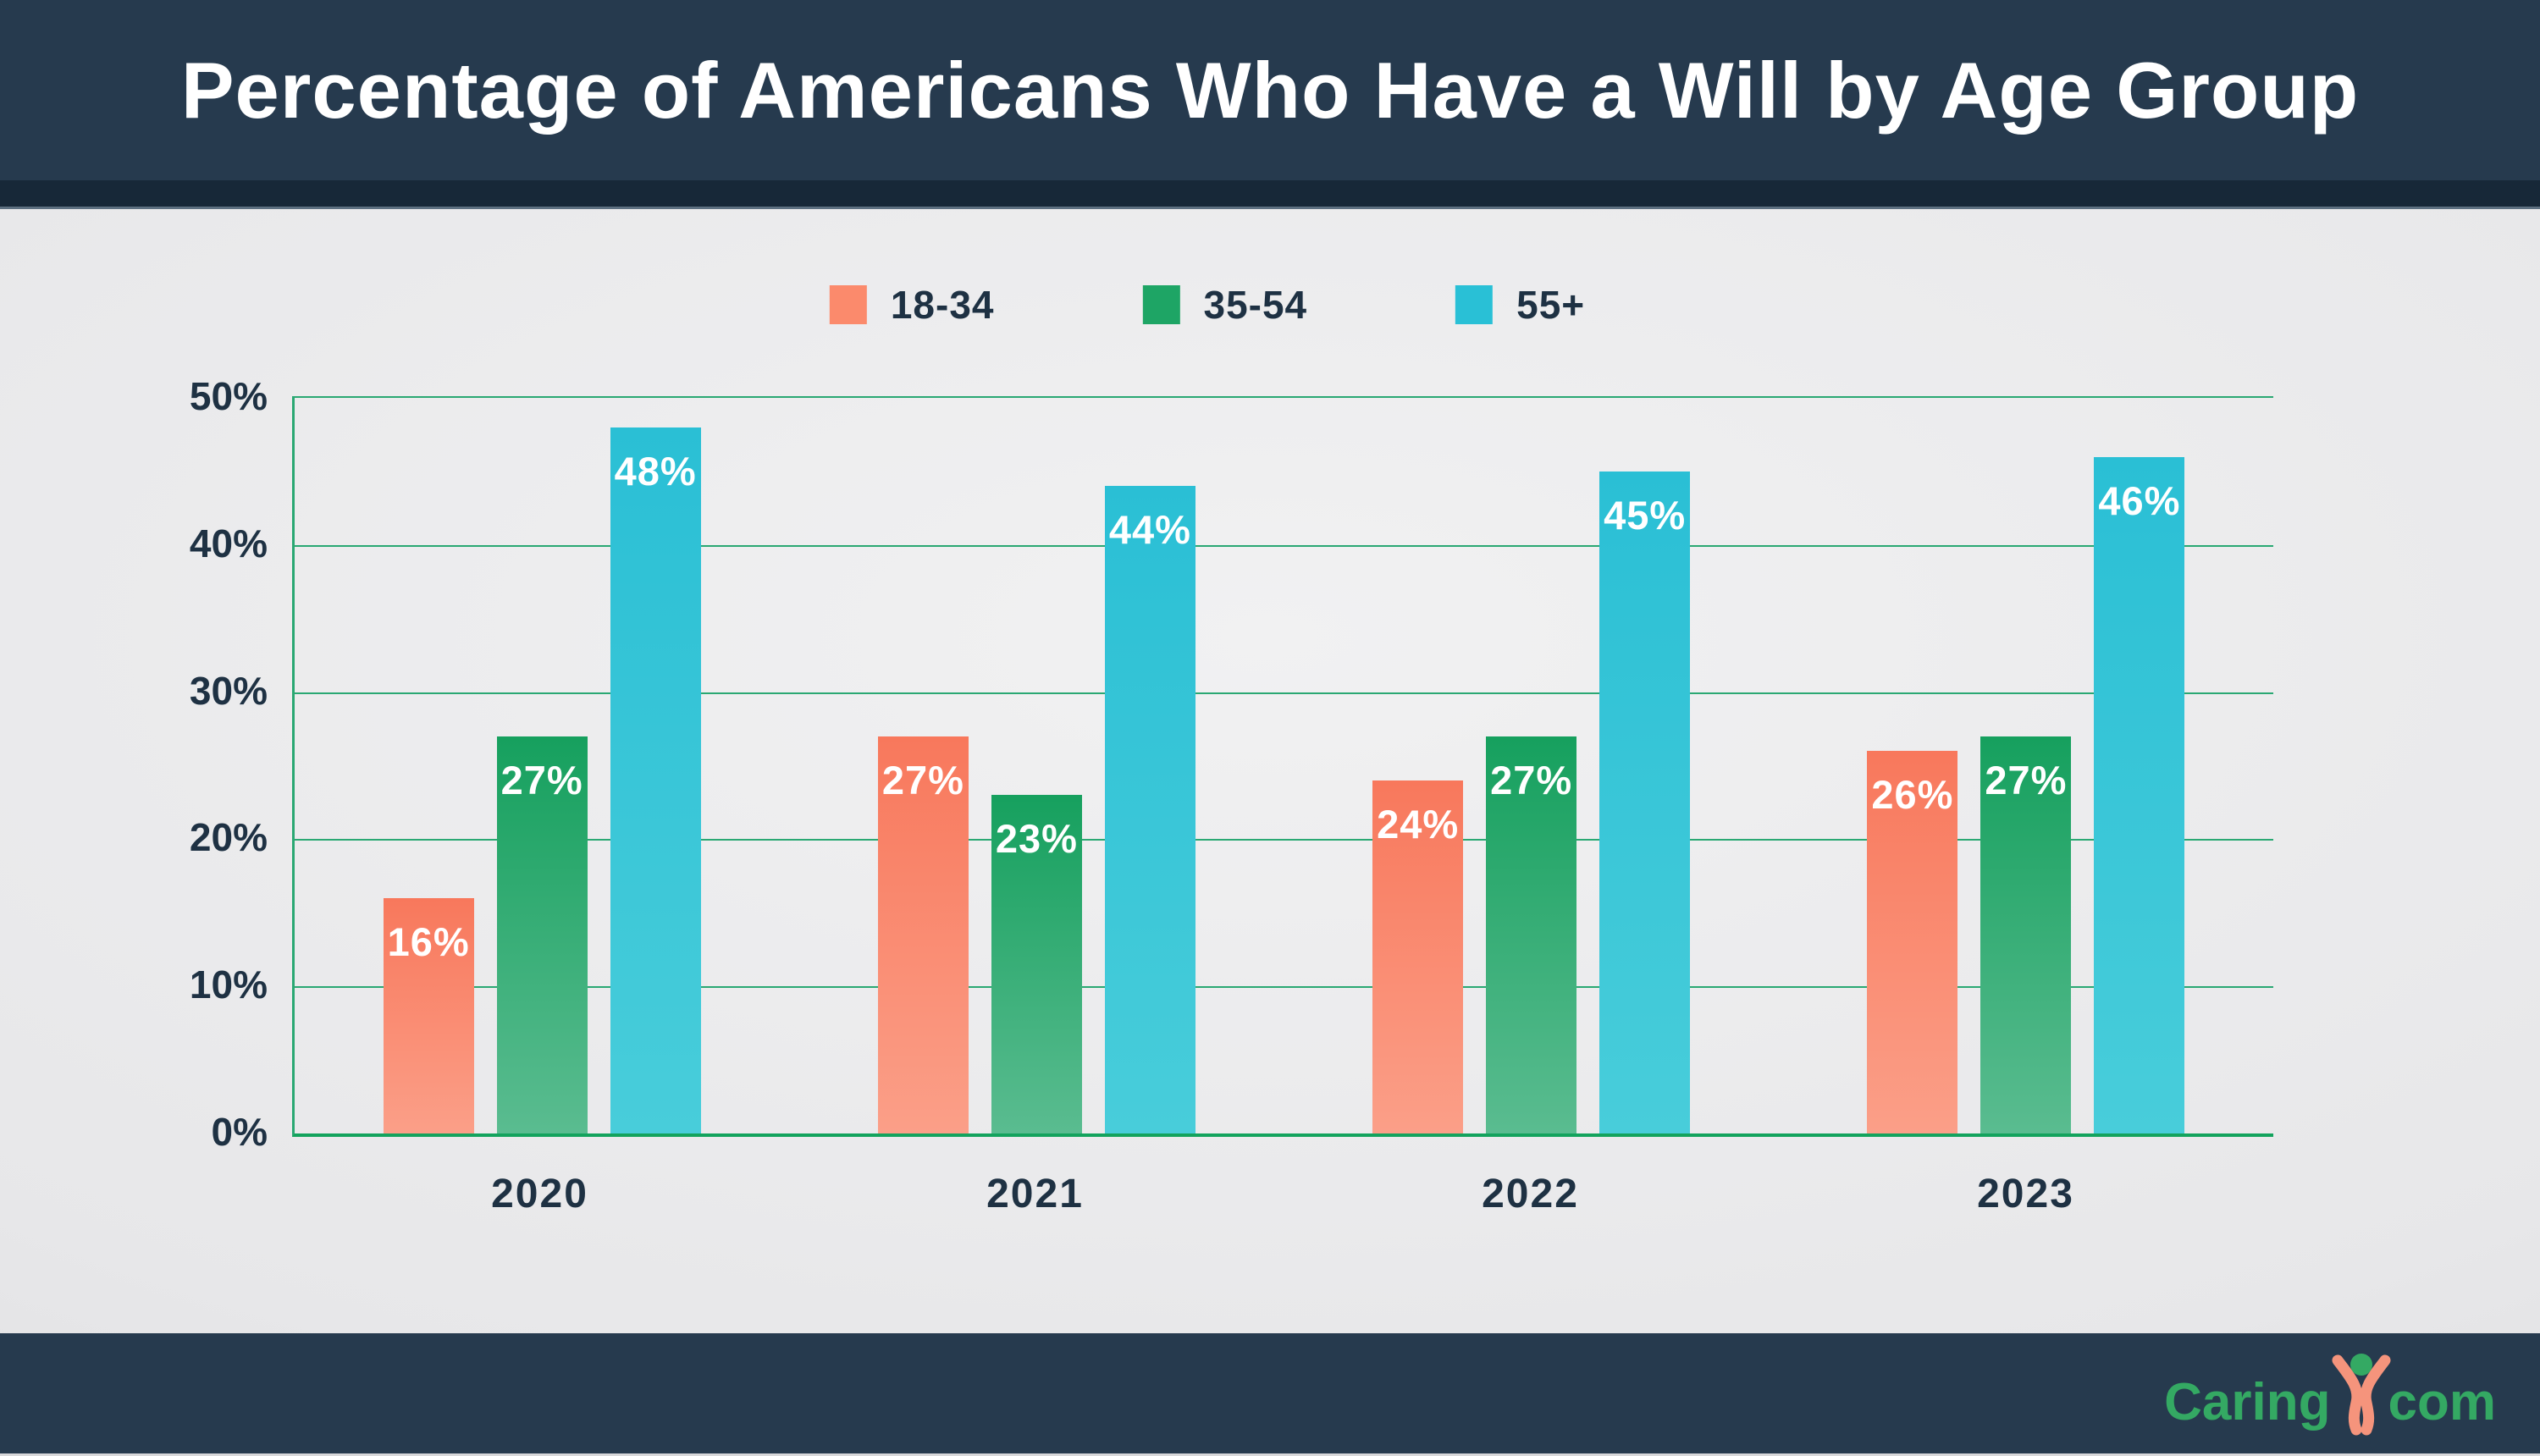  Describe the element at coordinates (228, 838) in the screenshot. I see `y-axis-tick-label: 20%` at that location.